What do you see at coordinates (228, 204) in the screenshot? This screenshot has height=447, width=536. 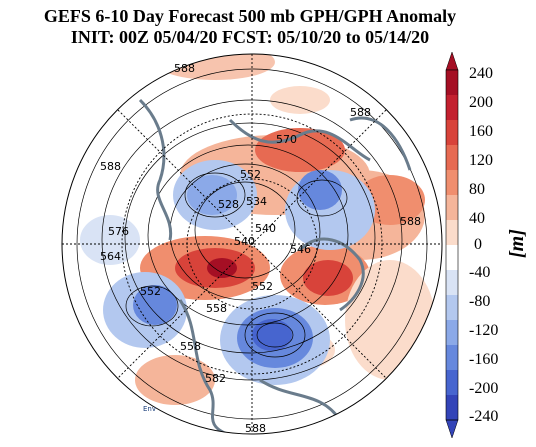 I see `contour-label: 528` at bounding box center [228, 204].